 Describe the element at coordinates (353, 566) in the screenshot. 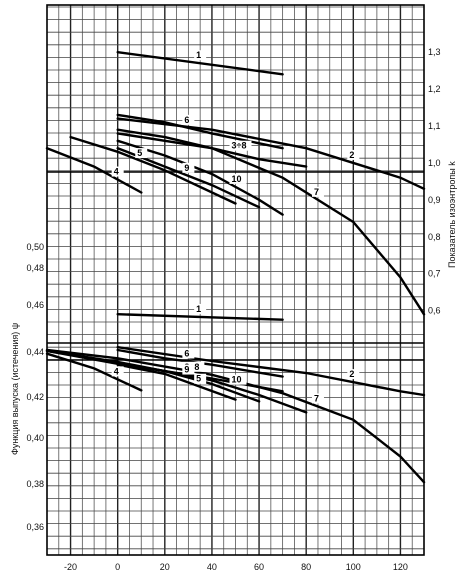

I see `x-tick-label: 100` at that location.